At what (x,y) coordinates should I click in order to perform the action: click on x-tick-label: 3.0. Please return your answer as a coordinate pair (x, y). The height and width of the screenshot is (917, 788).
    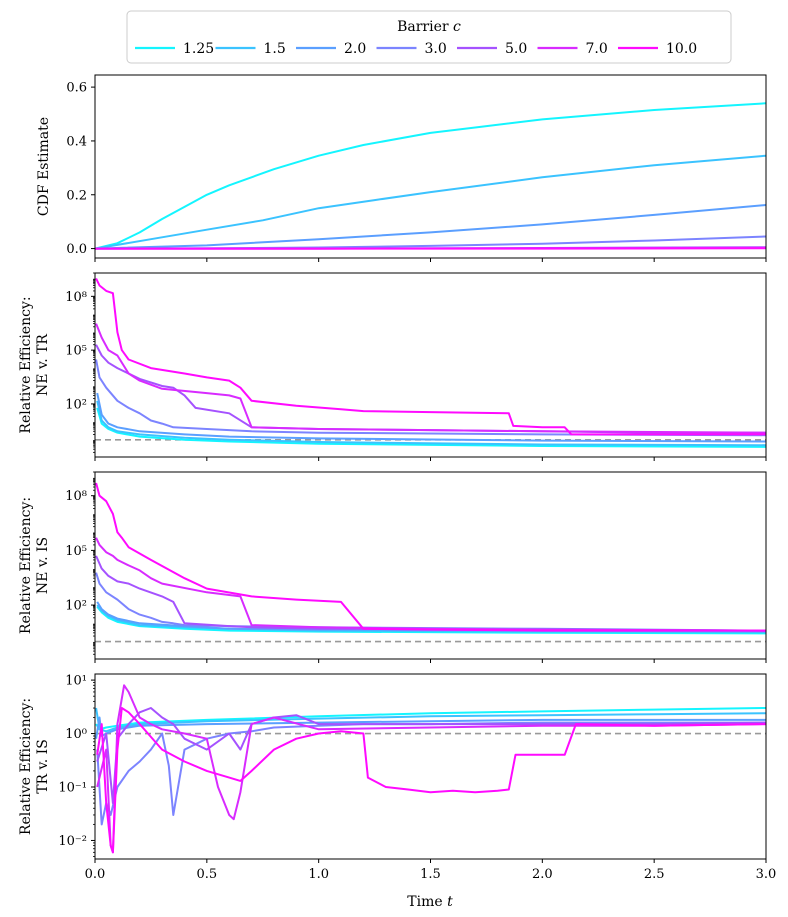
    Looking at the image, I should click on (766, 874).